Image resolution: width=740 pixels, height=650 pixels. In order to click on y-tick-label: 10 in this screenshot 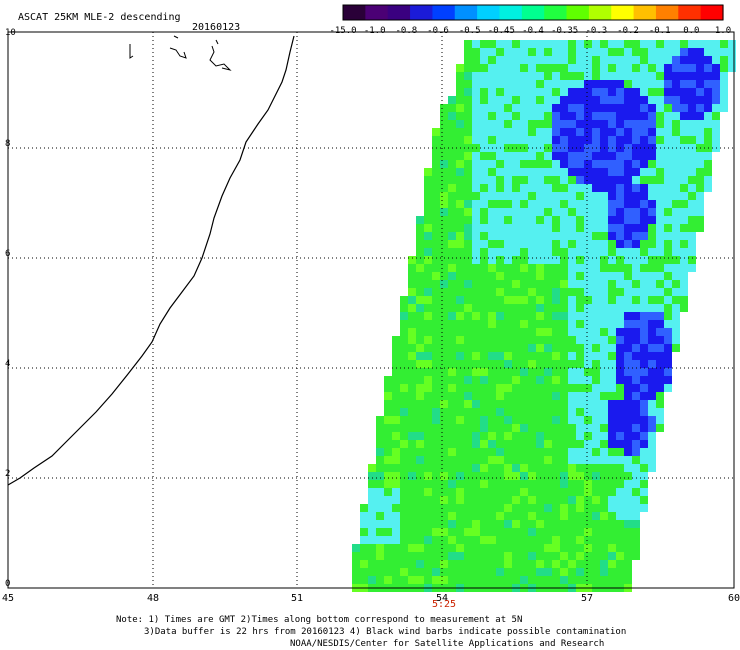, I will do `click(10, 33)`.